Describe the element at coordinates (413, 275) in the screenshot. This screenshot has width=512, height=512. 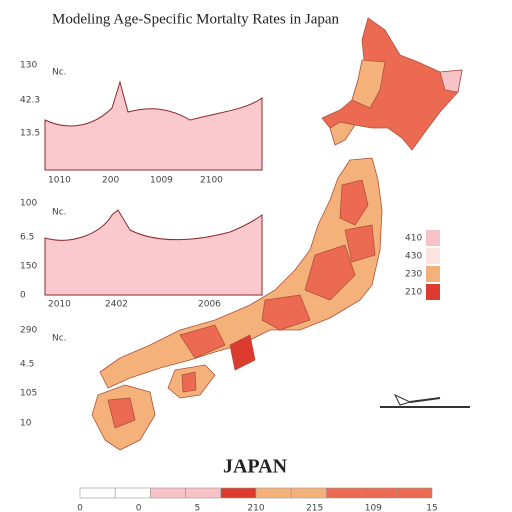
I see `legend-label: 230` at that location.